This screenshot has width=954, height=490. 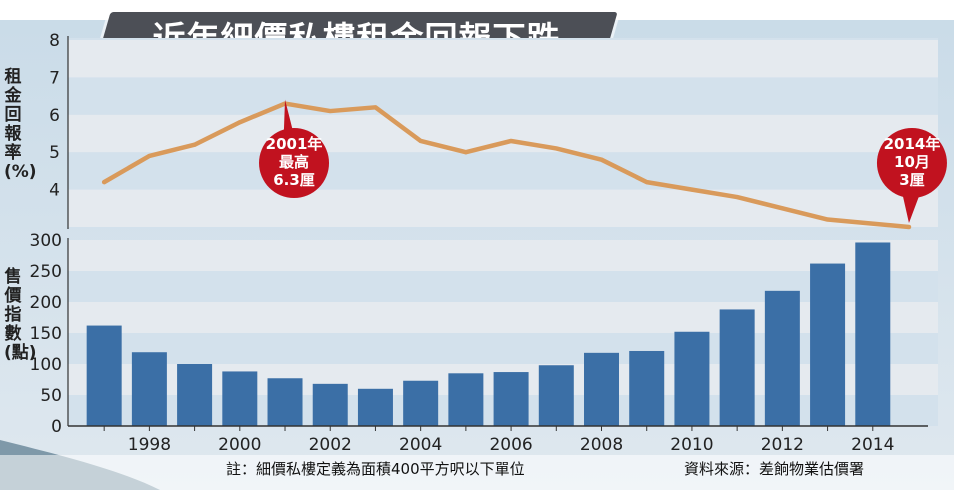 I want to click on line-y-tick-label: 4, so click(x=54, y=191).